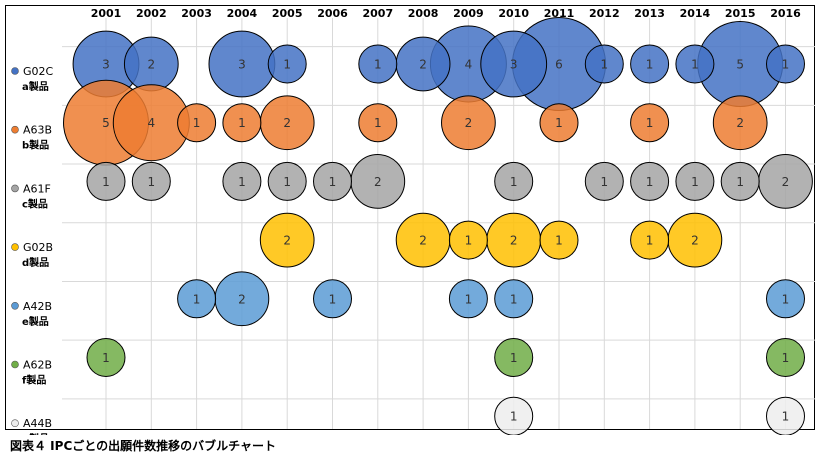 This screenshot has width=823, height=465. Describe the element at coordinates (37, 130) in the screenshot. I see `row-code-label: A63B` at that location.